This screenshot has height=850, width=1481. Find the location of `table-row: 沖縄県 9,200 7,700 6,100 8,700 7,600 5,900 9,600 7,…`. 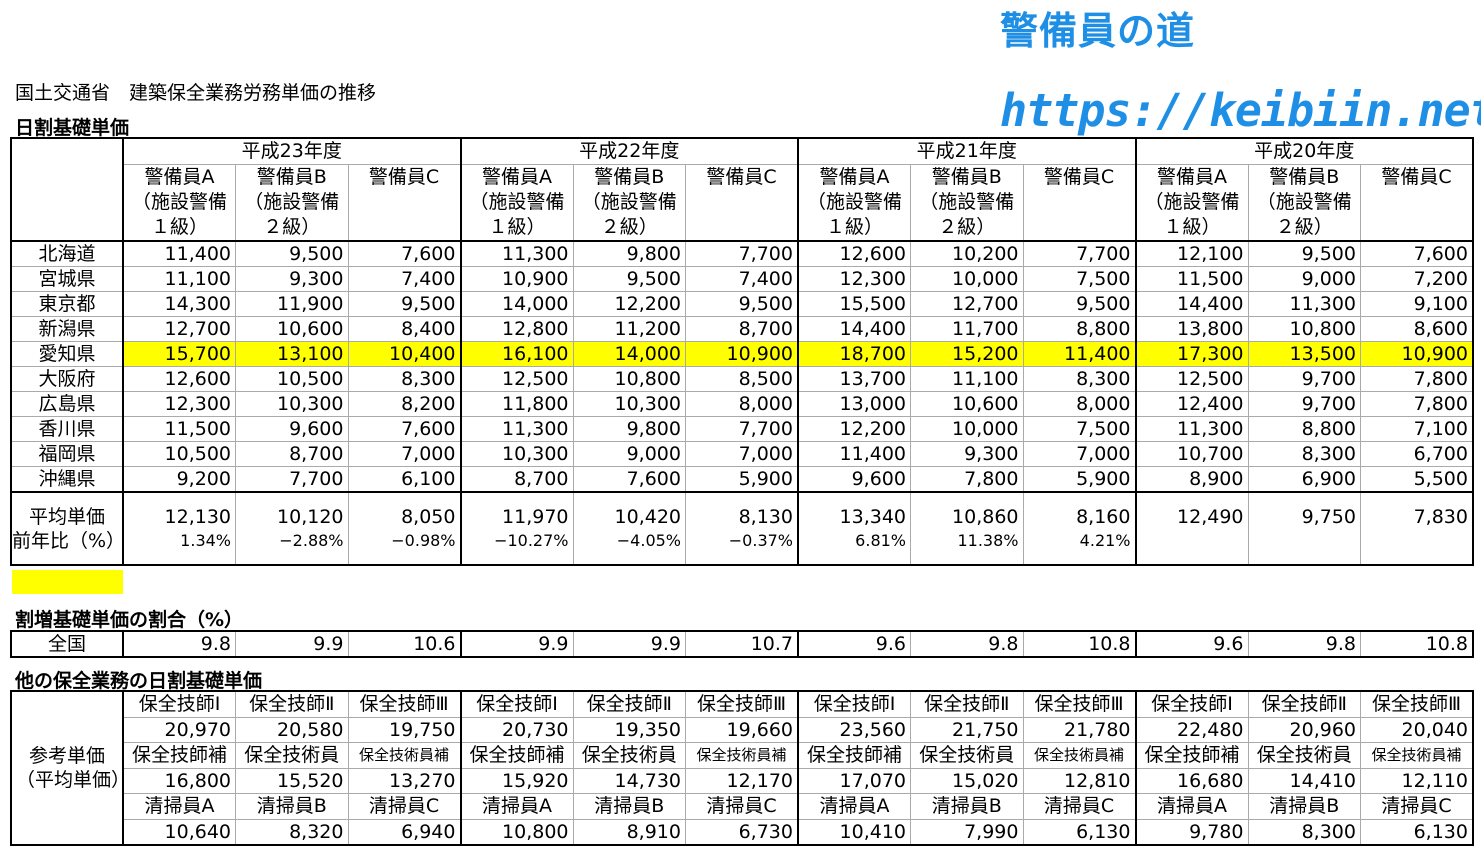

table-row: 沖縄県 9,200 7,700 6,100 8,700 7,600 5,900 9,600 7,… is located at coordinates (742, 479).